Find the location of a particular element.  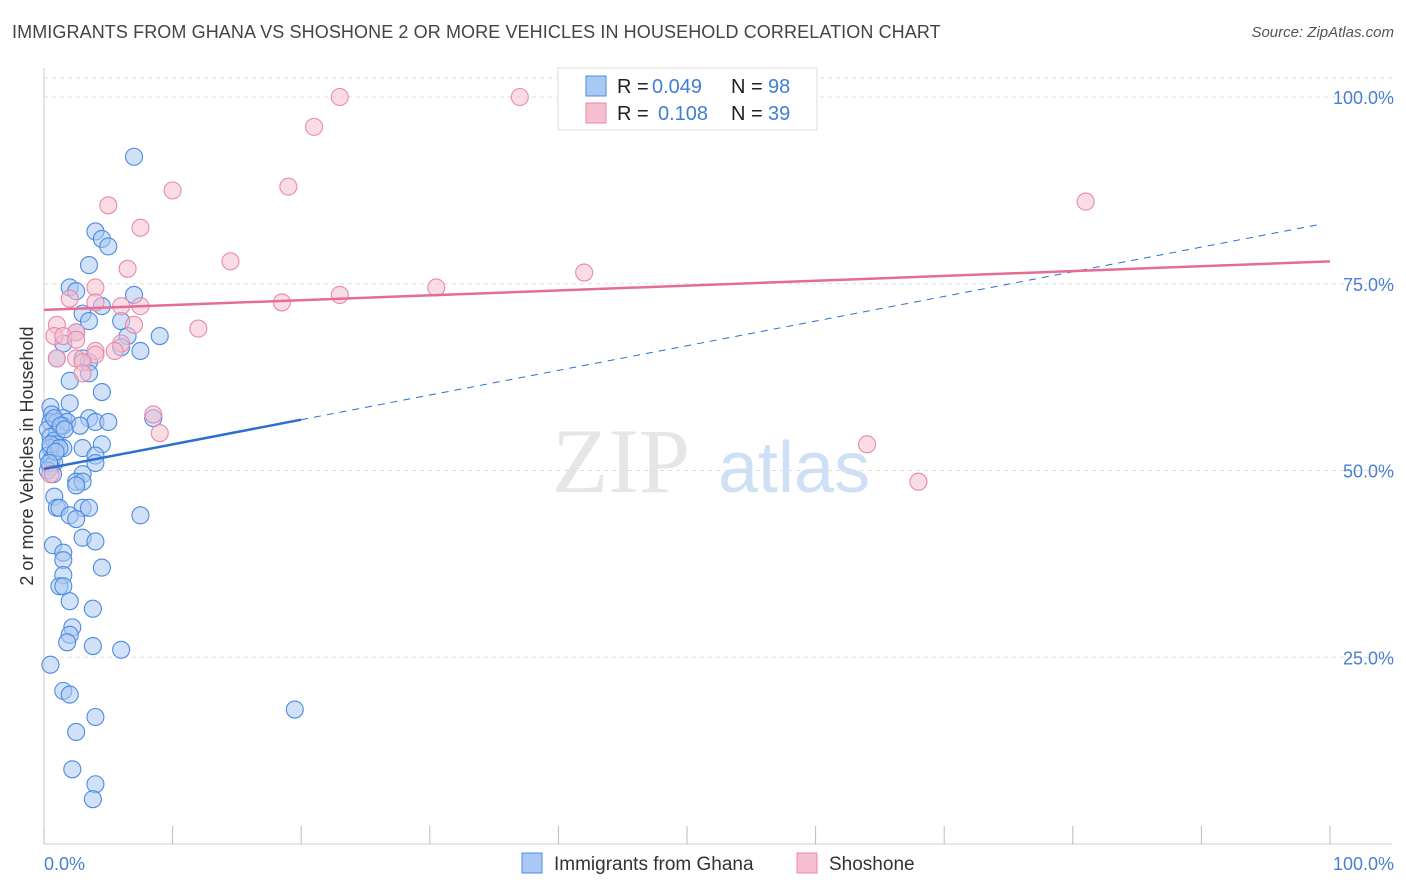

source-label: Source: ZipAtlas.com is located at coordinates (1322, 32).